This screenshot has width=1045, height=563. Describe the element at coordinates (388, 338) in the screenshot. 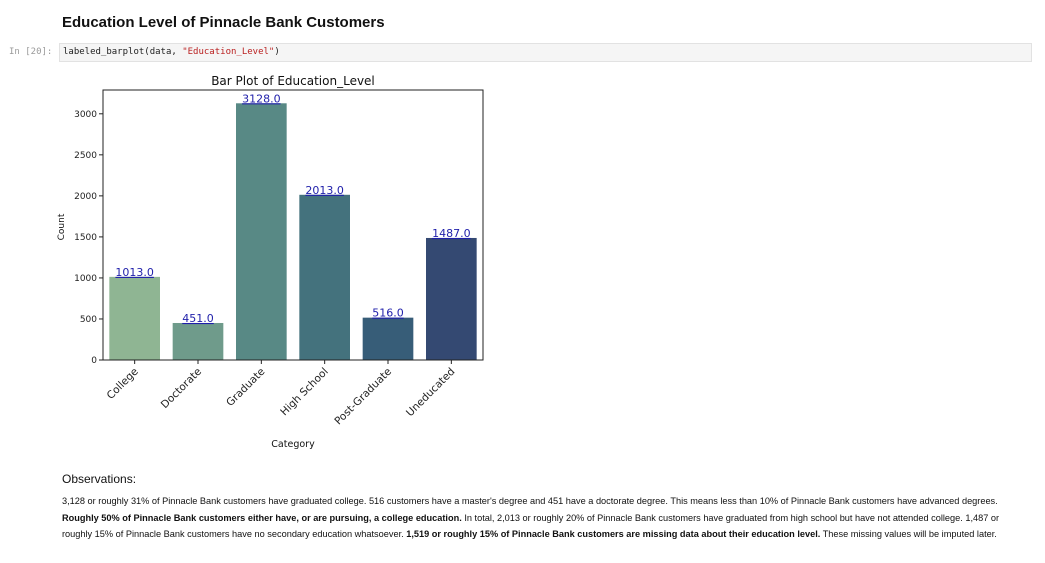

I see `bar-post-graduate` at that location.